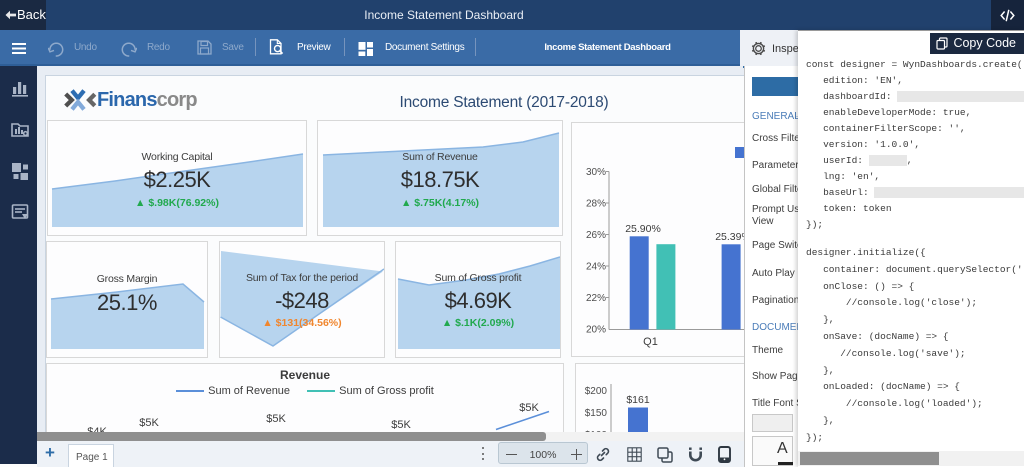 Image resolution: width=1024 pixels, height=467 pixels. I want to click on svg-text: $150, so click(596, 413).